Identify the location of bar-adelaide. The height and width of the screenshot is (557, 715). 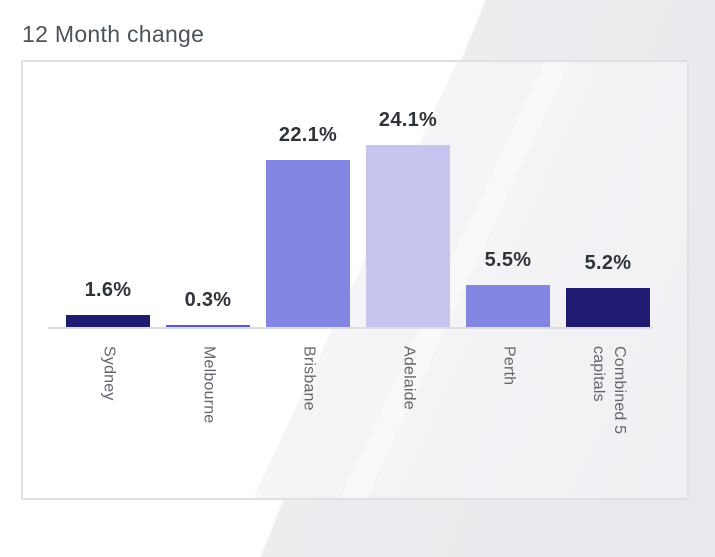
(408, 236).